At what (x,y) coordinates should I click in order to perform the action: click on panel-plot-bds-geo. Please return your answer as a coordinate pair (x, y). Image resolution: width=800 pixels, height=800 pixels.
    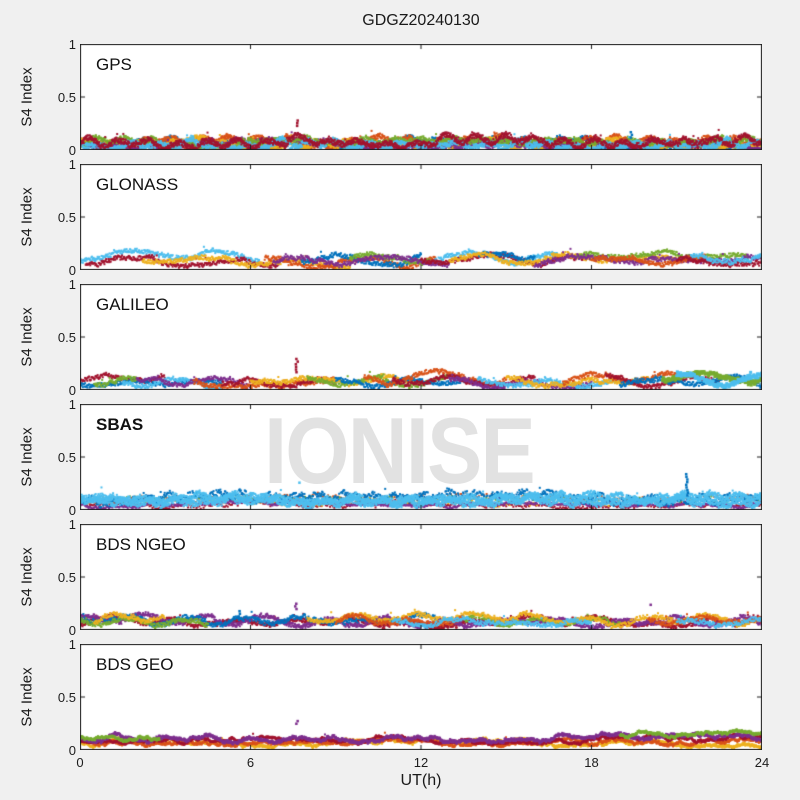
    Looking at the image, I should click on (421, 697).